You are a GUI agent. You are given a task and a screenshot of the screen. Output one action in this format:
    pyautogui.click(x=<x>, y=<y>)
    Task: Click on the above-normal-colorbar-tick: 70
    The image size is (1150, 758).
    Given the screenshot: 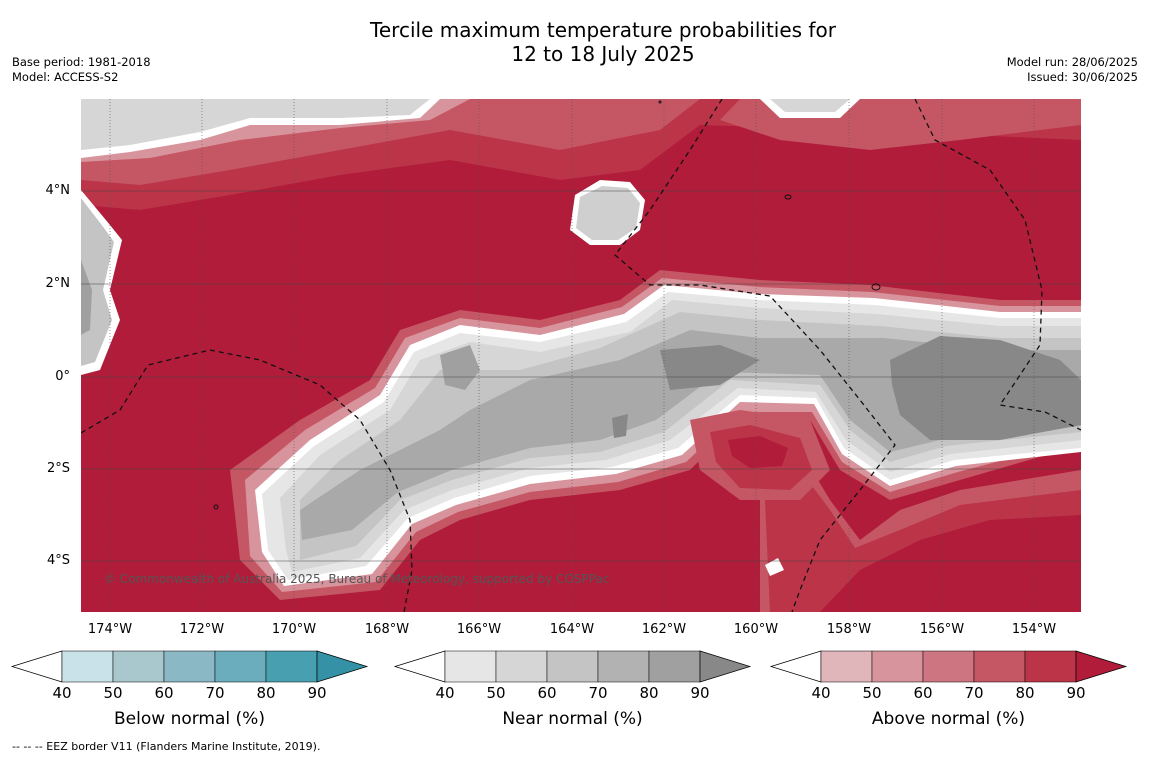 What is the action you would take?
    pyautogui.click(x=974, y=693)
    